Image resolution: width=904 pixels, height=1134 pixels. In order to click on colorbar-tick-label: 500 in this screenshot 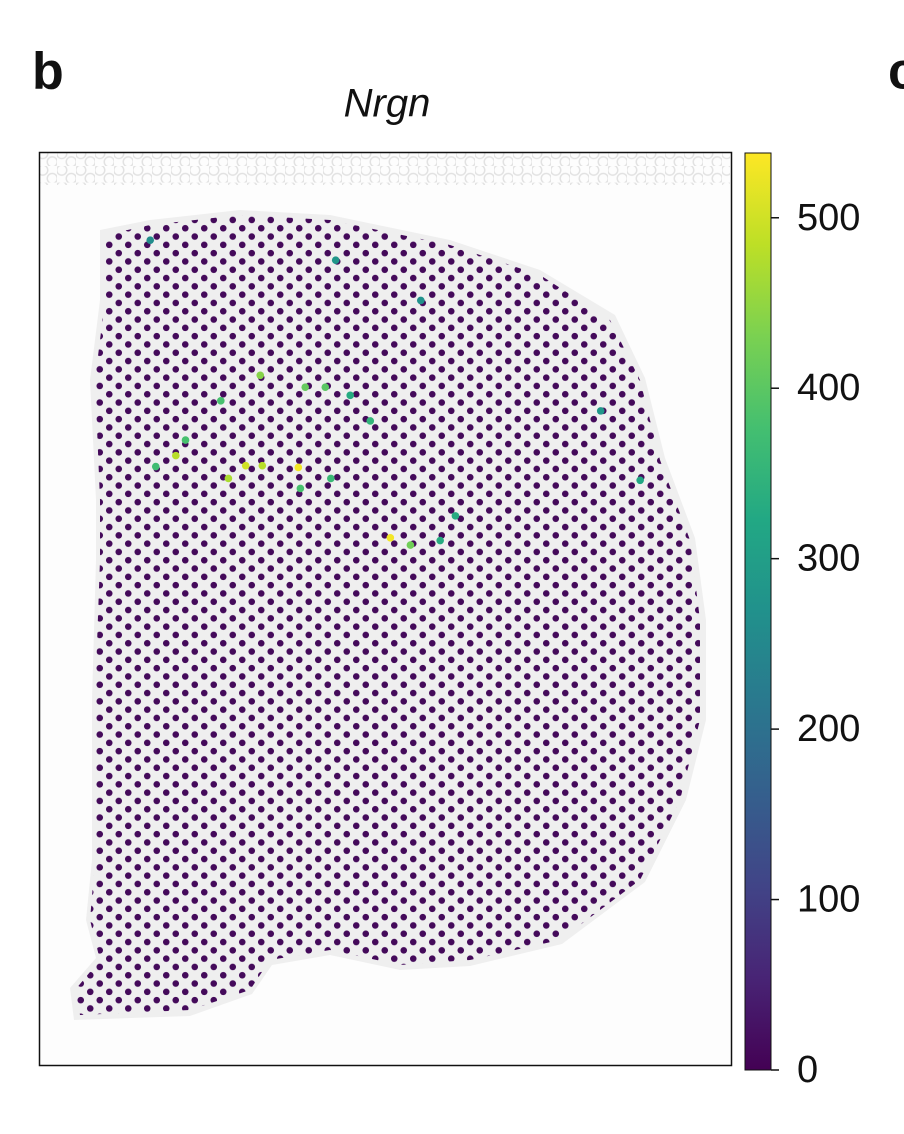, I will do `click(828, 218)`.